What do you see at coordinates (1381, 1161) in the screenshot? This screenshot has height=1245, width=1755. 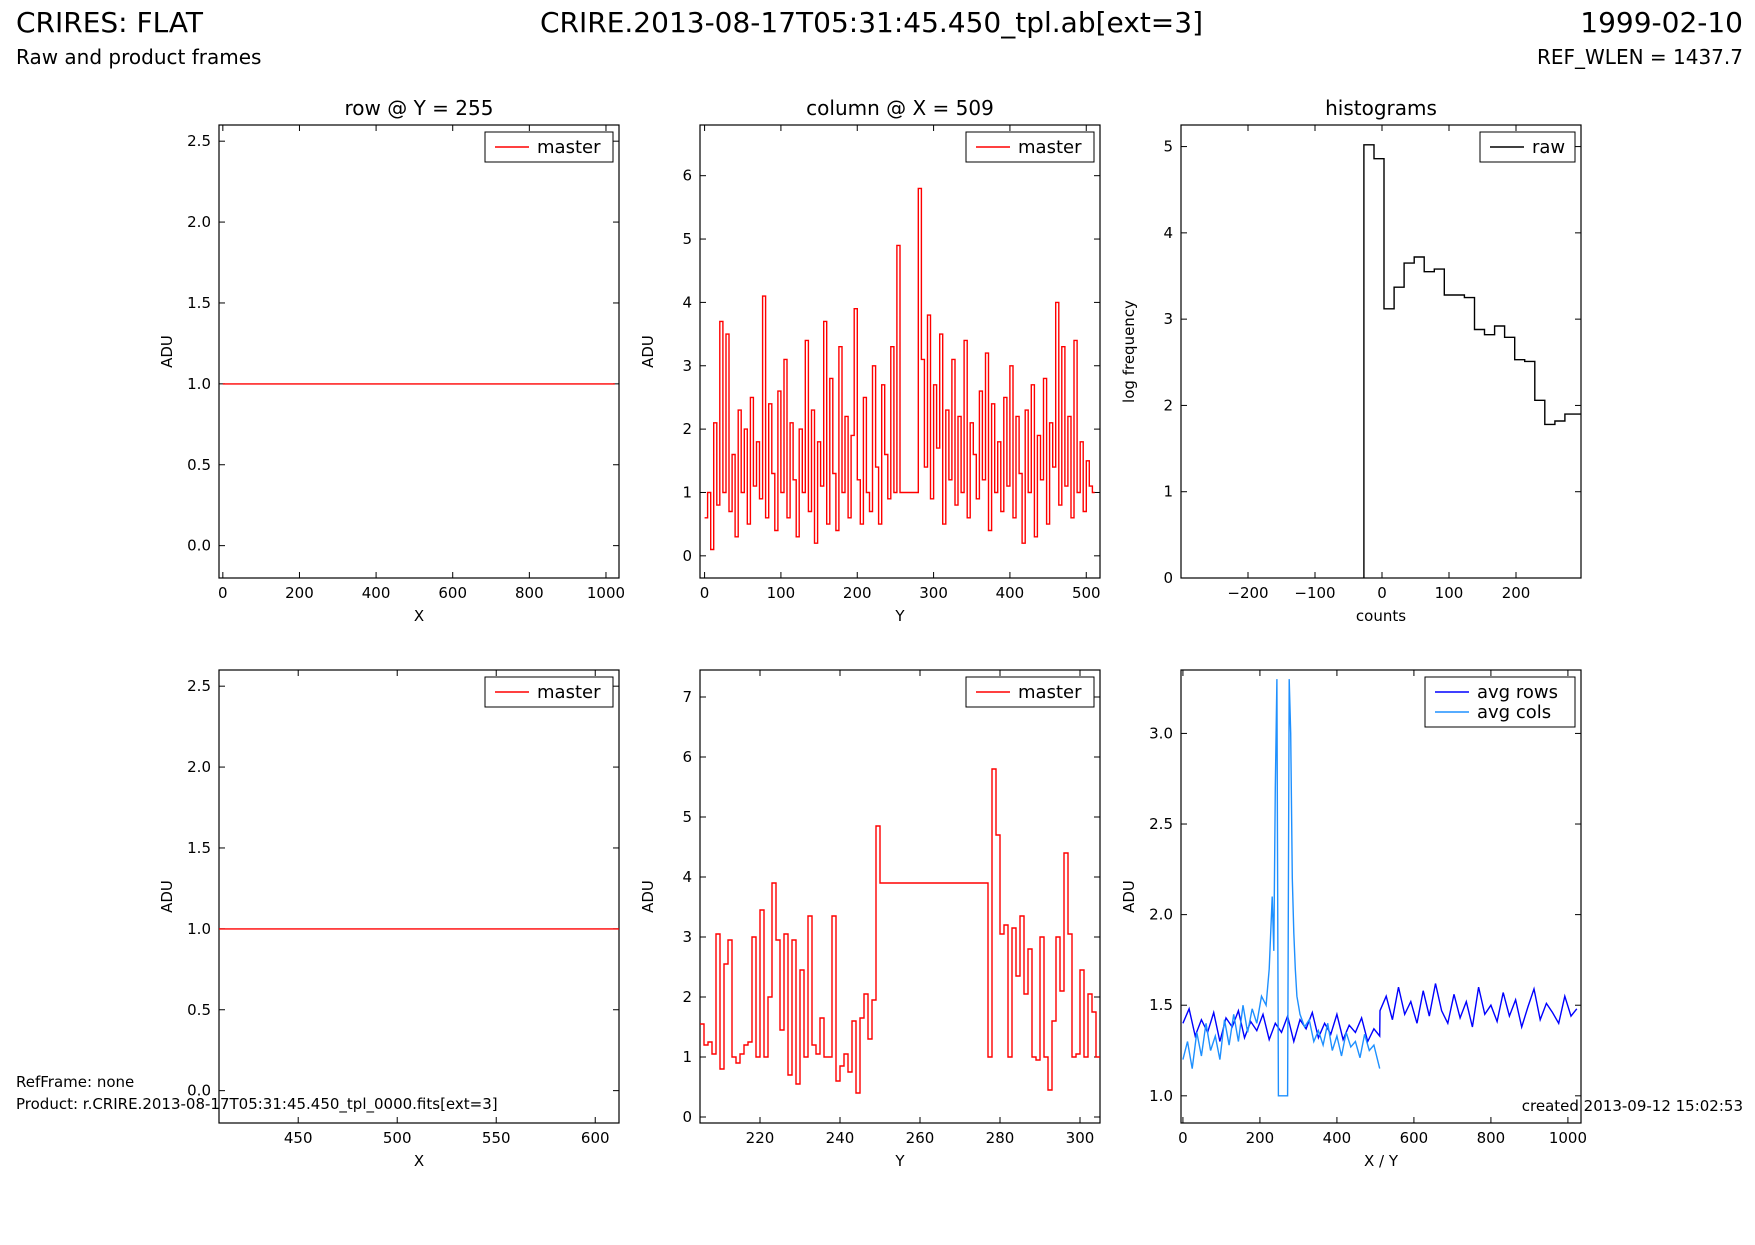 I see `x-axis-label: X / Y` at bounding box center [1381, 1161].